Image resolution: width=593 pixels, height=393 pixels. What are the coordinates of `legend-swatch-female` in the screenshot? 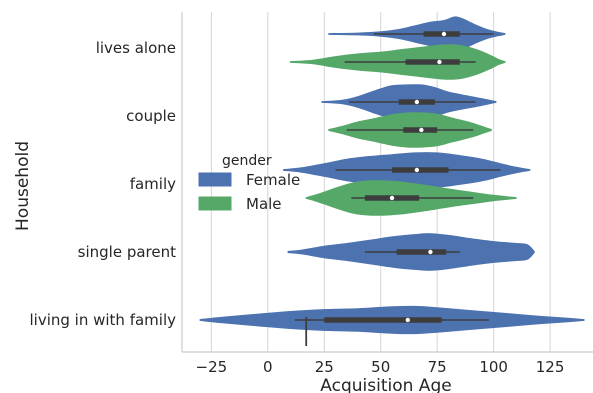 It's located at (215, 179).